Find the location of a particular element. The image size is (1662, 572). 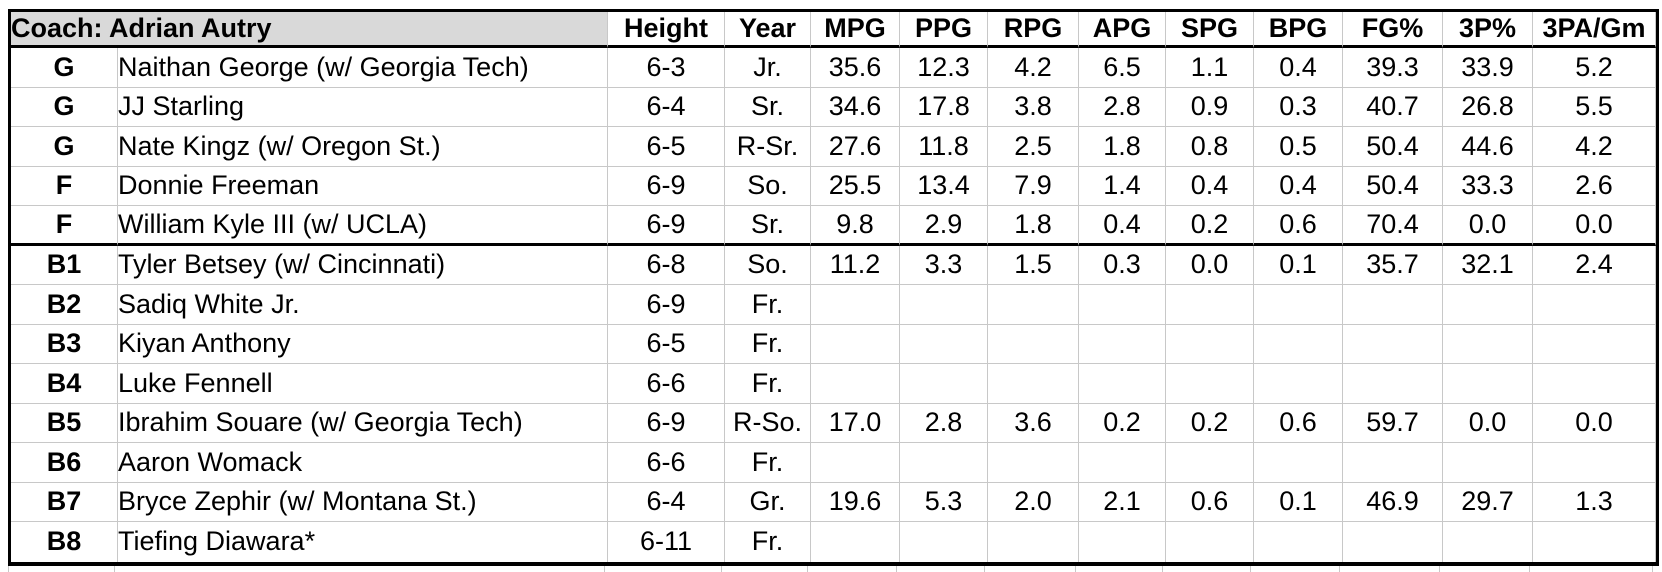

player-name-cell: Luke Fennell is located at coordinates (363, 384).